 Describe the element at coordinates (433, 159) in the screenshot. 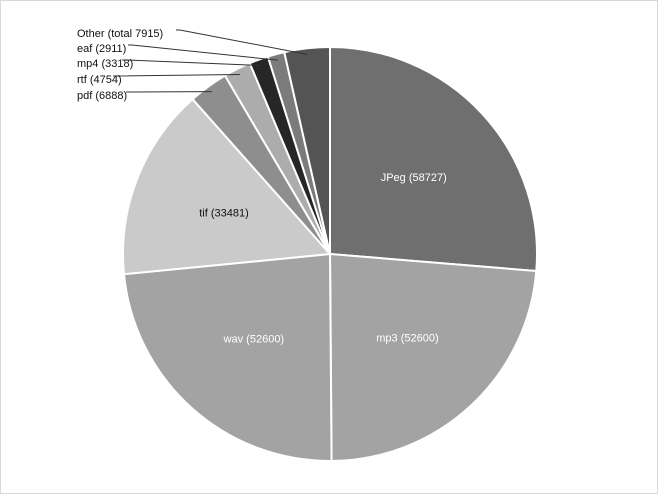

I see `pie-slice-jpeg` at that location.